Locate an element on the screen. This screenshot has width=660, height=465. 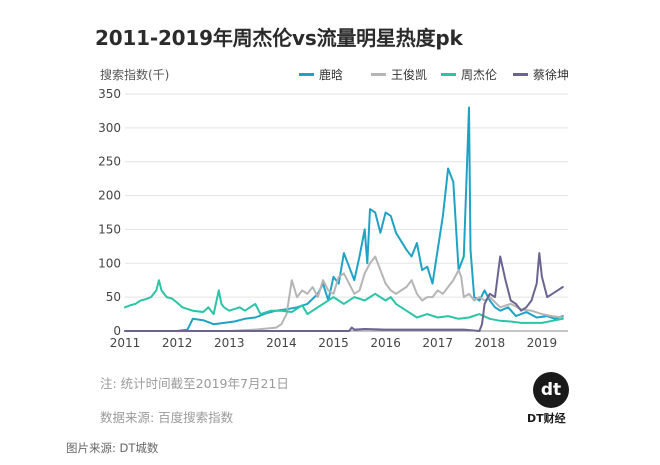
x-tick-label: 2012 is located at coordinates (177, 343).